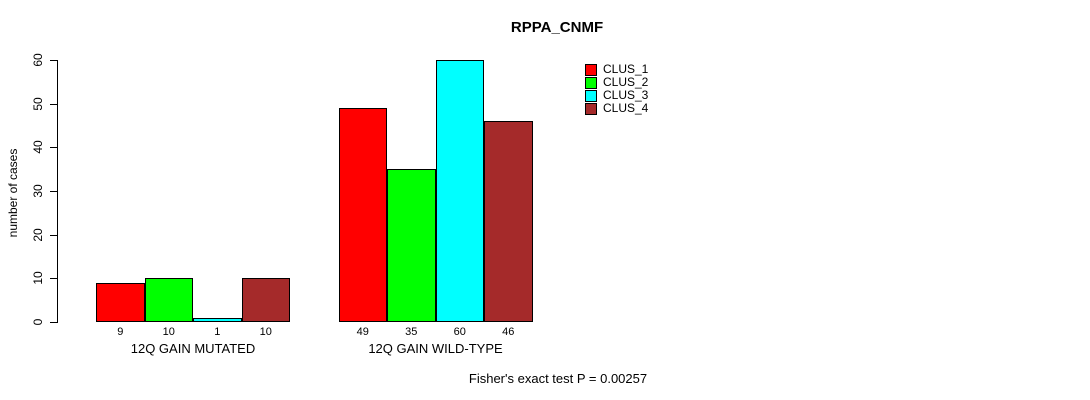 The height and width of the screenshot is (400, 1090). What do you see at coordinates (459, 332) in the screenshot?
I see `bar-value-label: 60` at bounding box center [459, 332].